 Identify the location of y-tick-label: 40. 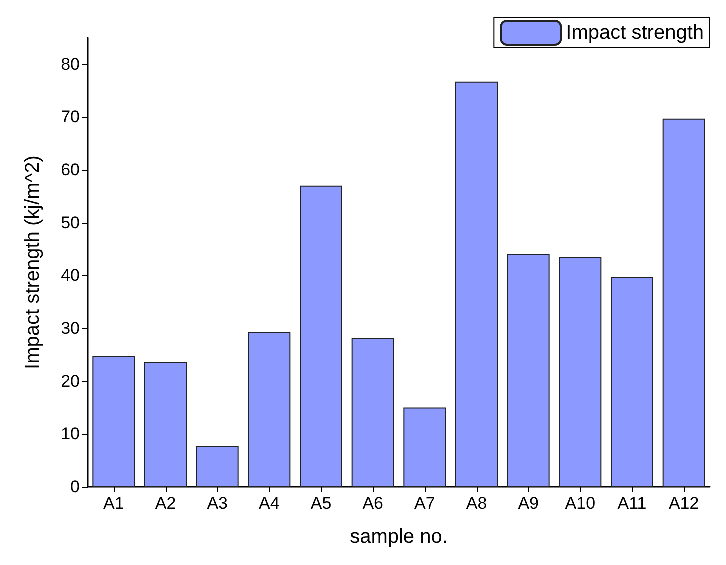
(70, 276).